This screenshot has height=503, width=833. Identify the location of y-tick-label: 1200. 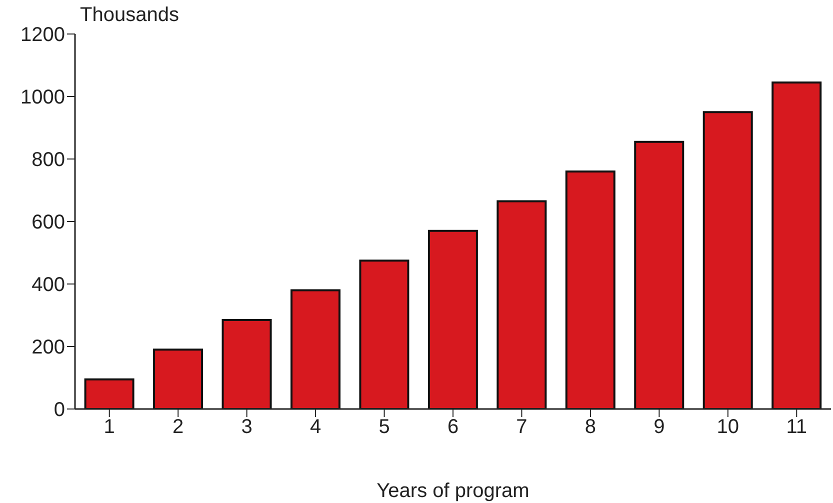
(42, 35).